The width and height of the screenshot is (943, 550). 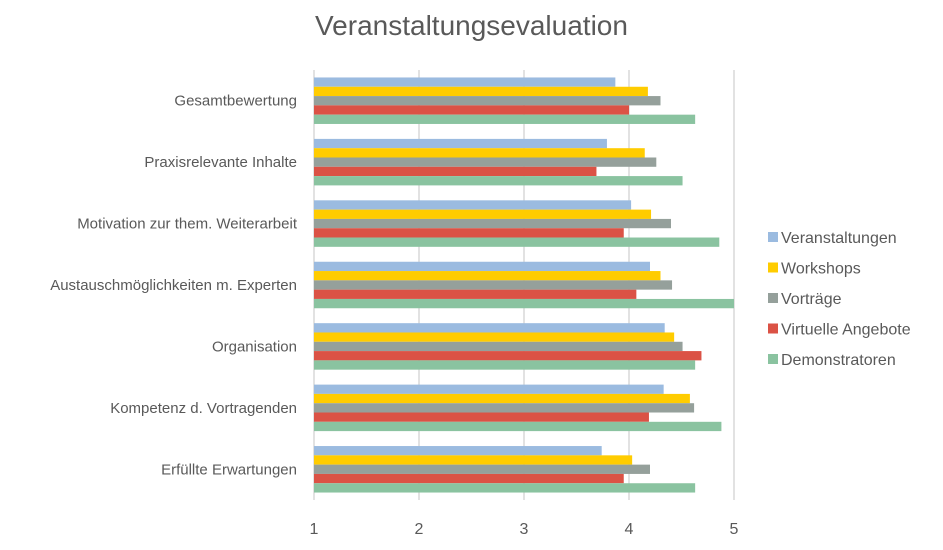 What do you see at coordinates (419, 529) in the screenshot?
I see `x-tick-label: 2` at bounding box center [419, 529].